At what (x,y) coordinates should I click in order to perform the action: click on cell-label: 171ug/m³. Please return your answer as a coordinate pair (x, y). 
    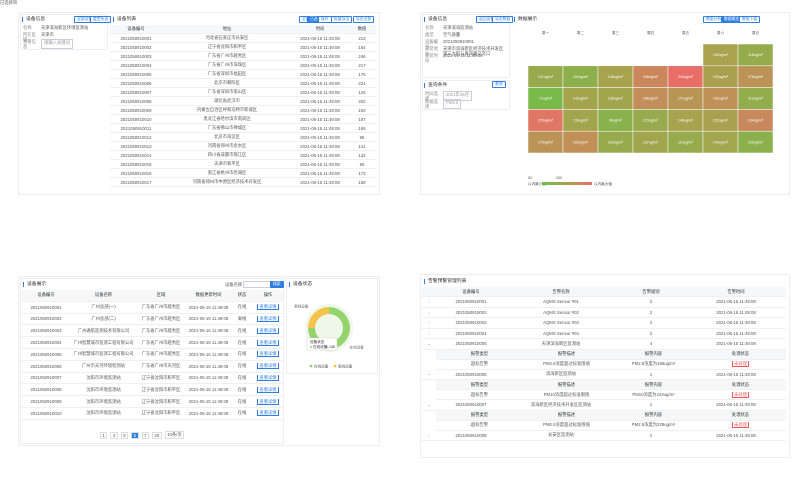
    Looking at the image, I should click on (686, 99).